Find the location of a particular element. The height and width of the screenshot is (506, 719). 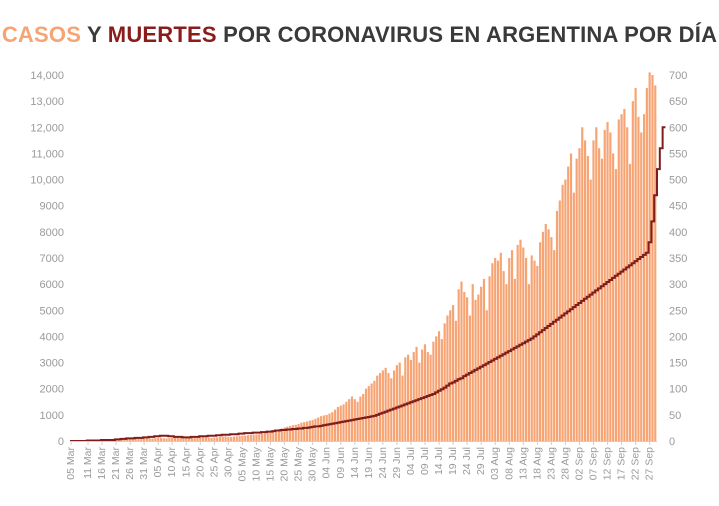

x-tick-label: 20 Apr is located at coordinates (200, 461).